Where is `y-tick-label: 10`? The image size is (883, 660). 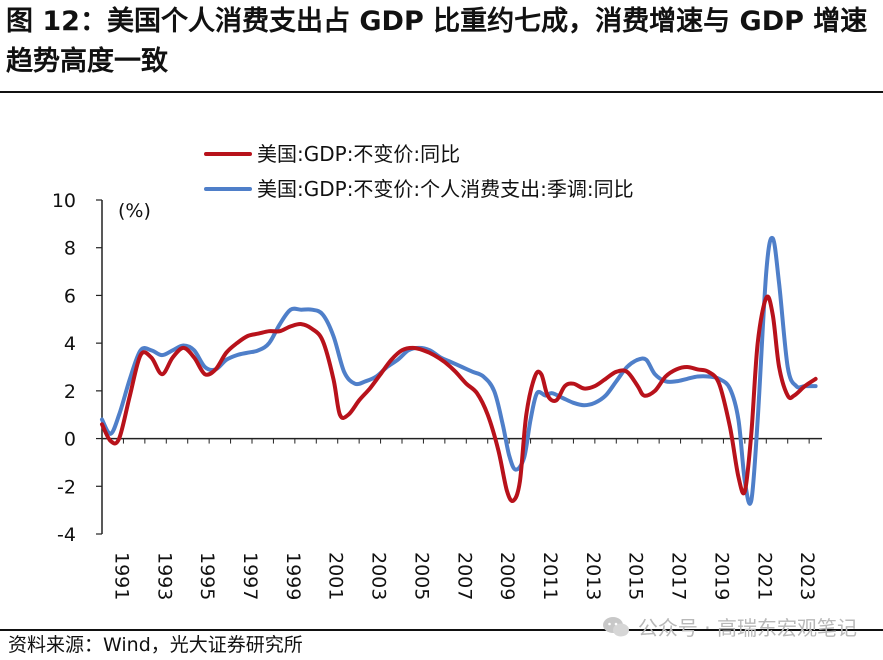 y-tick-label: 10 is located at coordinates (64, 201).